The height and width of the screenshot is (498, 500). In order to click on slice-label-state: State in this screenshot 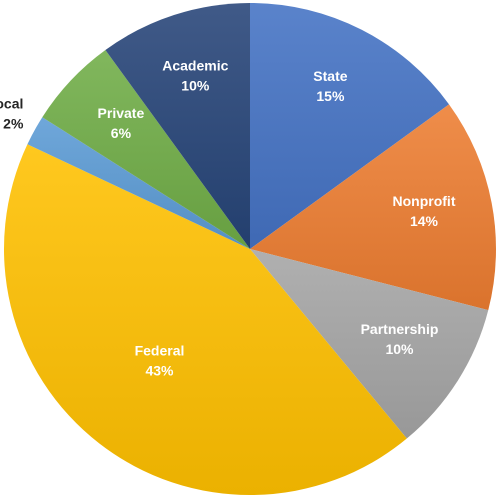, I will do `click(330, 76)`.